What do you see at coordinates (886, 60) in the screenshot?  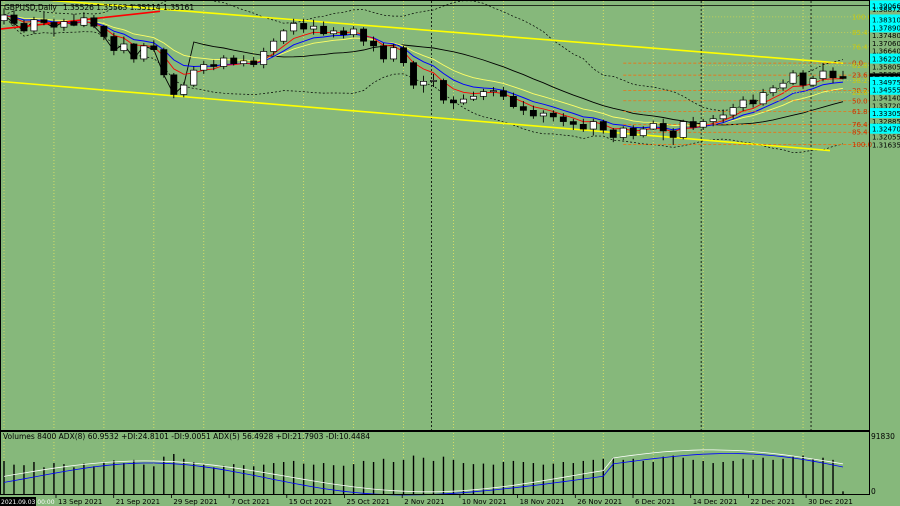 I see `price-tick-label: 1.36220` at bounding box center [886, 60].